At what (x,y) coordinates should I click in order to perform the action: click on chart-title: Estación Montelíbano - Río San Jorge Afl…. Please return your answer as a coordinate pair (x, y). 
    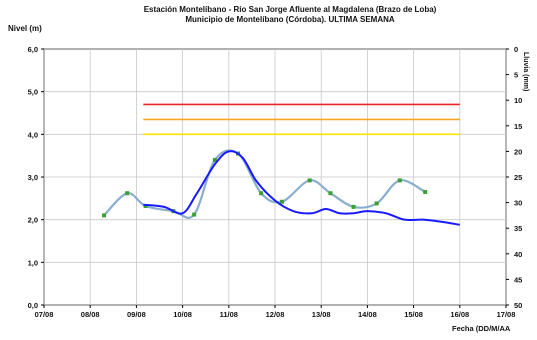
    Looking at the image, I should click on (290, 15).